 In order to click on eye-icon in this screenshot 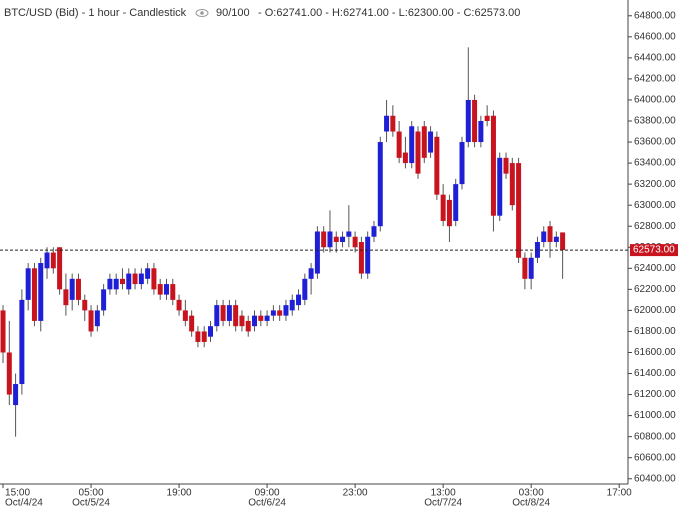, I will do `click(202, 13)`.